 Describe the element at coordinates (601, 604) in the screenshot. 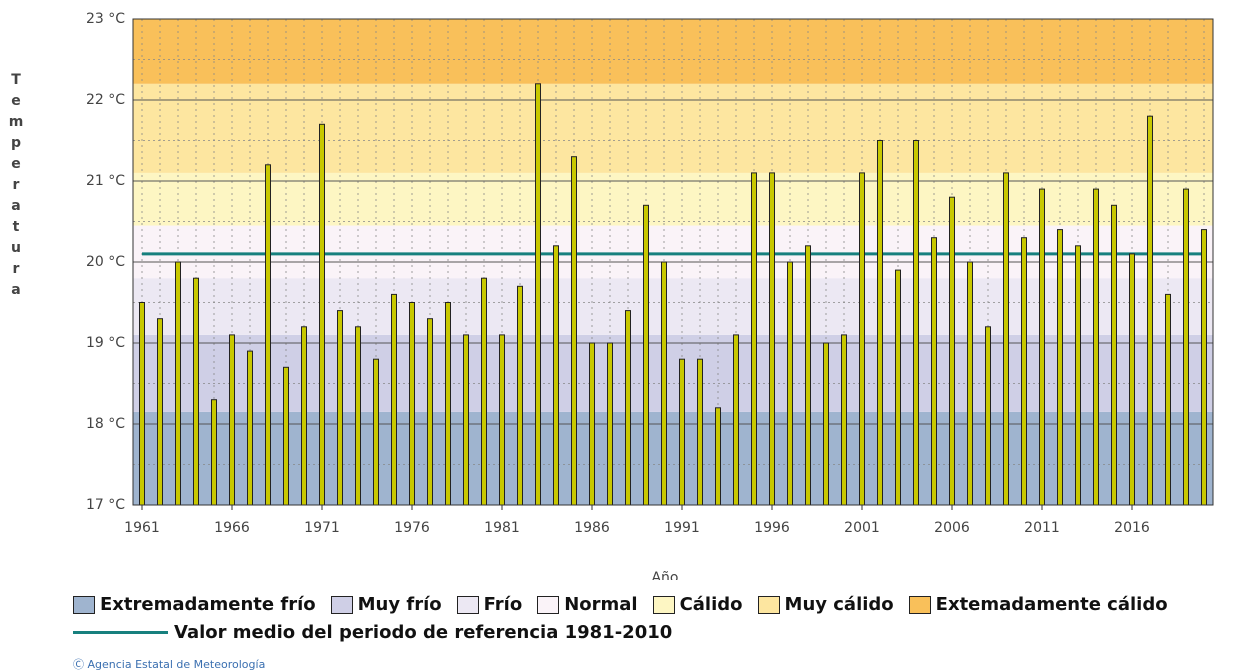

I see `legend-label: Normal` at that location.